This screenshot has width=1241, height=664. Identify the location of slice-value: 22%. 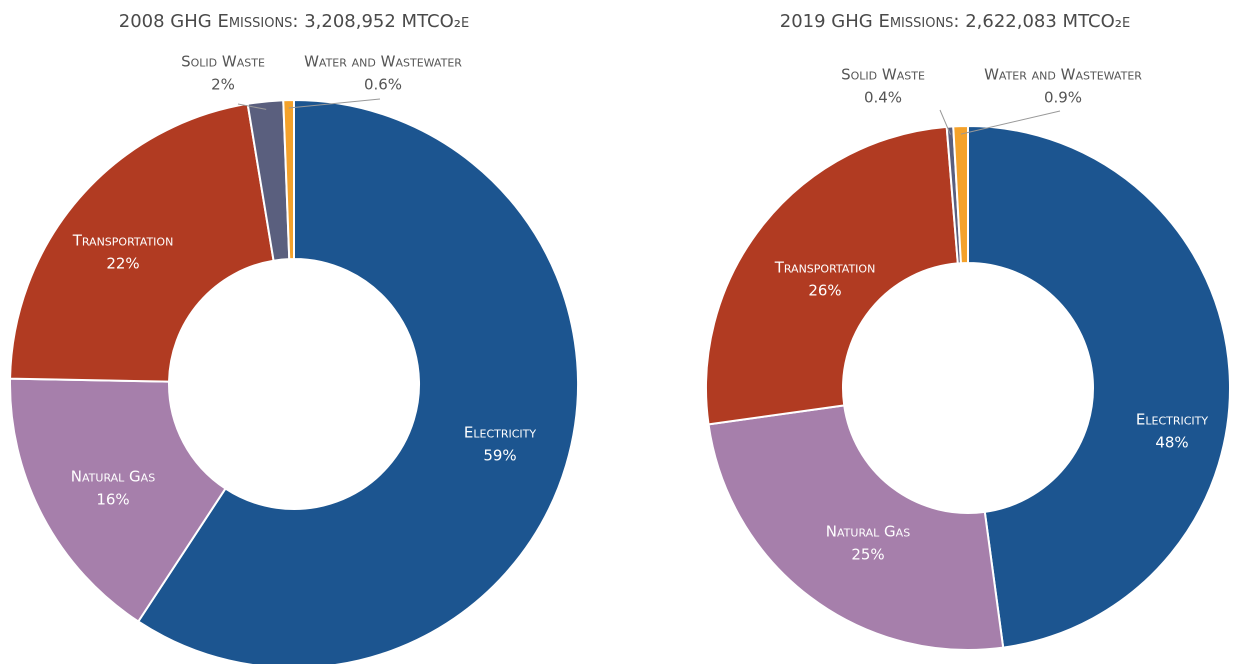
(122, 264).